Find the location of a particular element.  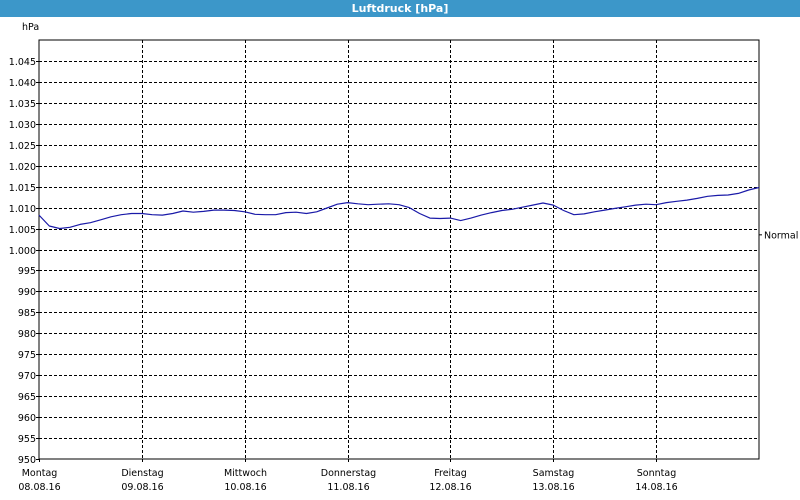

y-tick-label: 1.005 is located at coordinates (22, 230).